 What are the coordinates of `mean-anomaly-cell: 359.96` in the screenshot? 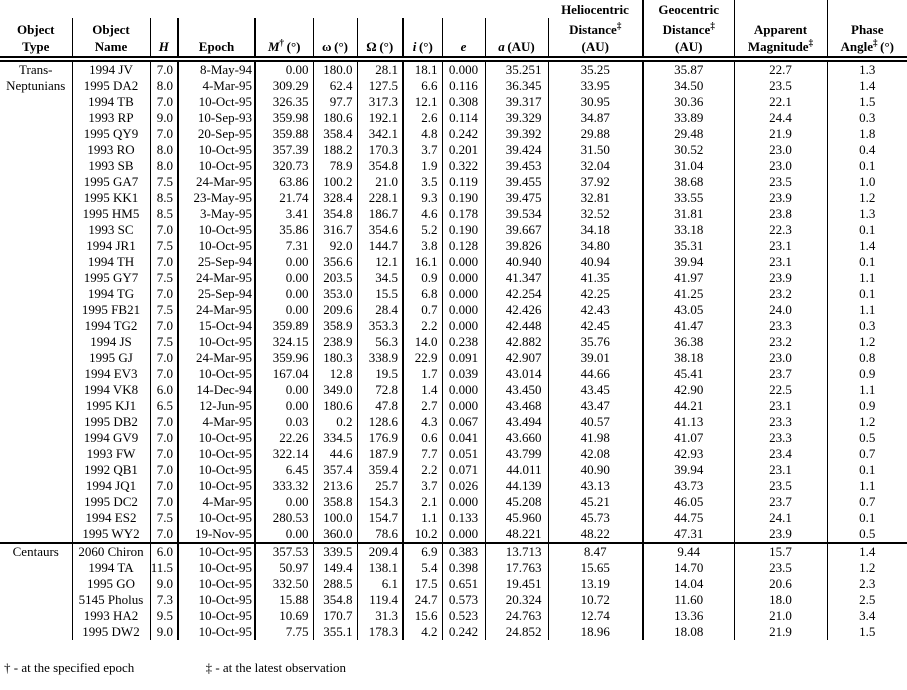 It's located at (284, 358).